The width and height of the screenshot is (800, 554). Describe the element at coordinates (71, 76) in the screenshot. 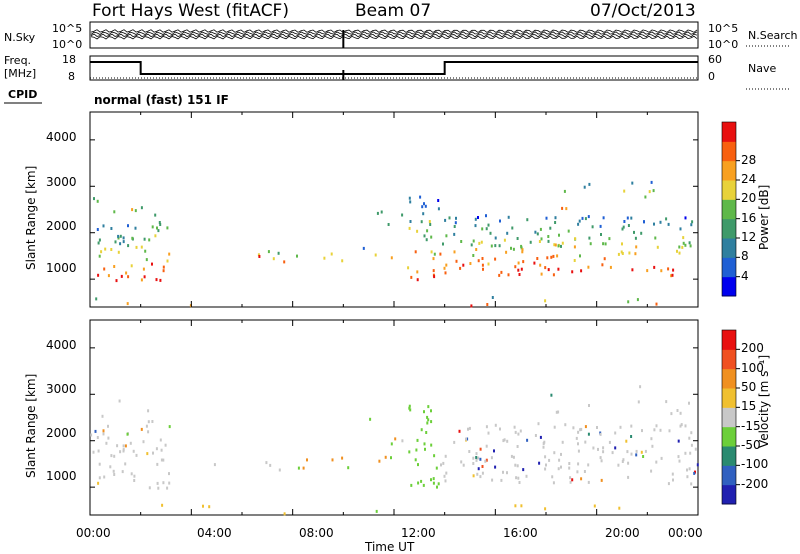

I see `freq-tick-bottom: 8` at that location.